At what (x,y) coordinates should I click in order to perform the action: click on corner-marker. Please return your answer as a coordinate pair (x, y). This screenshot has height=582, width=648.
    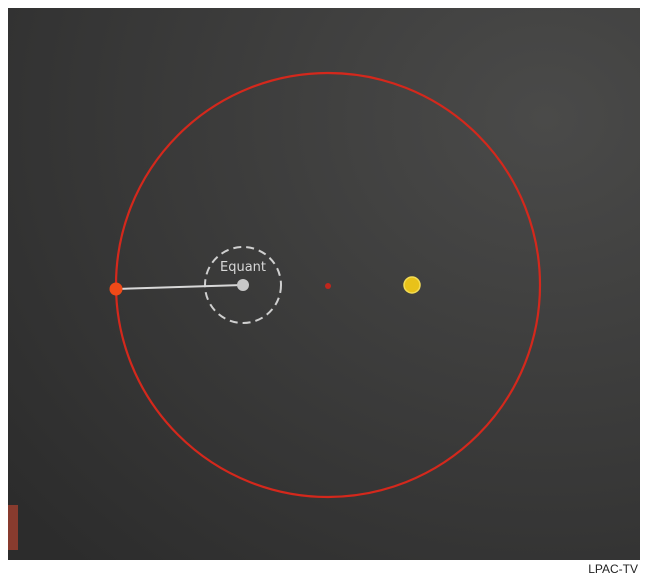
    Looking at the image, I should click on (13, 527).